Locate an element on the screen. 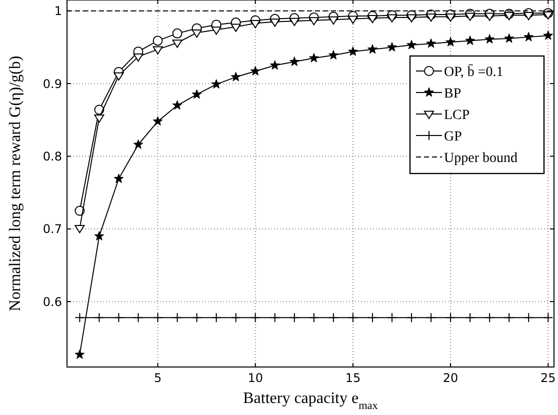 Image resolution: width=558 pixels, height=415 pixels. legend-label: GP is located at coordinates (453, 136).